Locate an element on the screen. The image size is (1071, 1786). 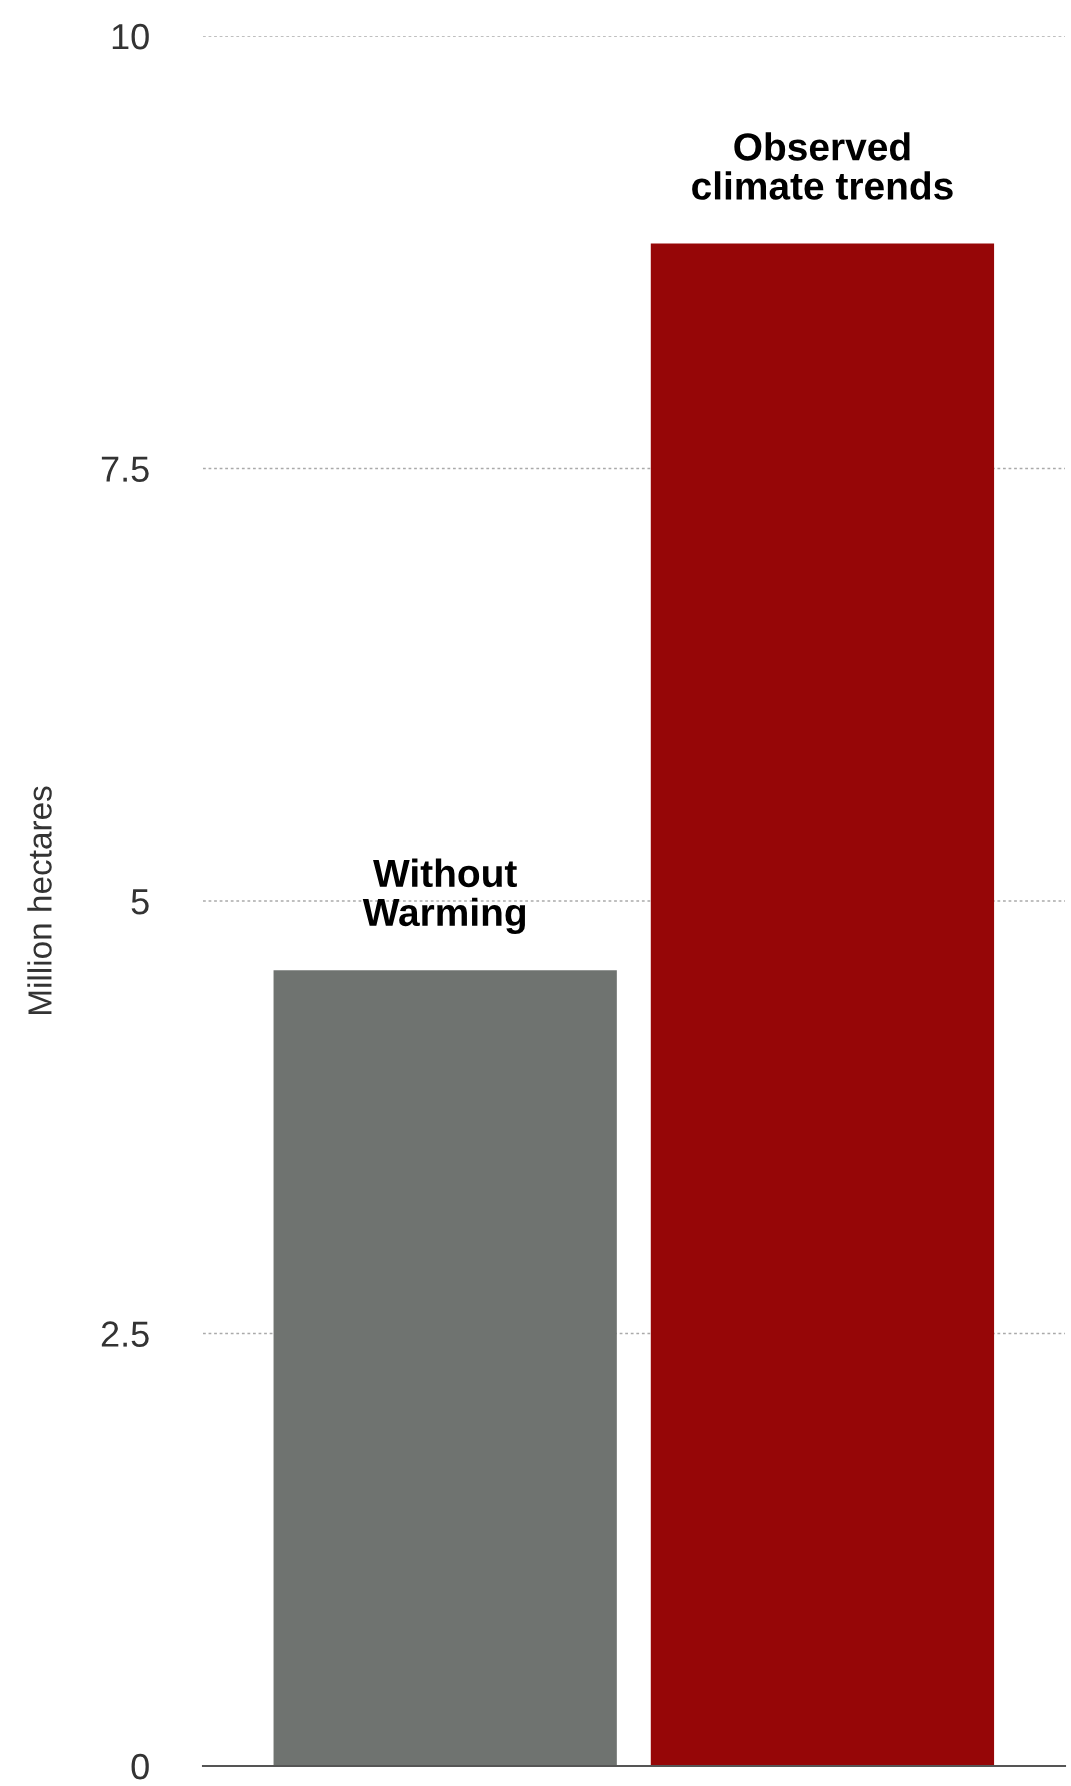
x-tick-label: Without Warming is located at coordinates (444, 896).